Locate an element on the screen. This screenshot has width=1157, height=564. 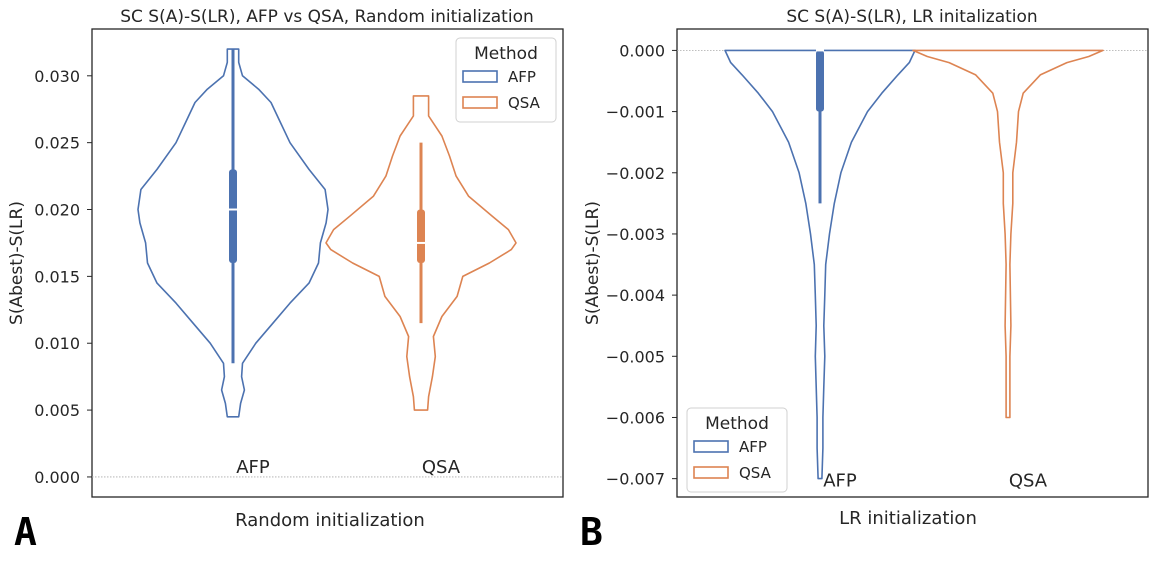
y-tick-label: 0.015 is located at coordinates (57, 276).